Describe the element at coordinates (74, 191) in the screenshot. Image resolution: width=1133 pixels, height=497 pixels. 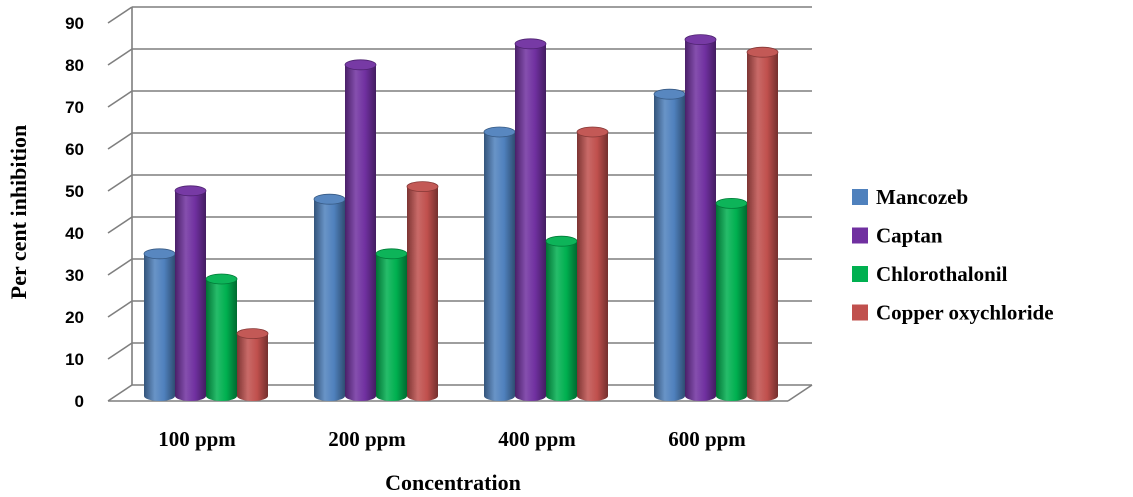
I see `y-tick-label: 50` at that location.